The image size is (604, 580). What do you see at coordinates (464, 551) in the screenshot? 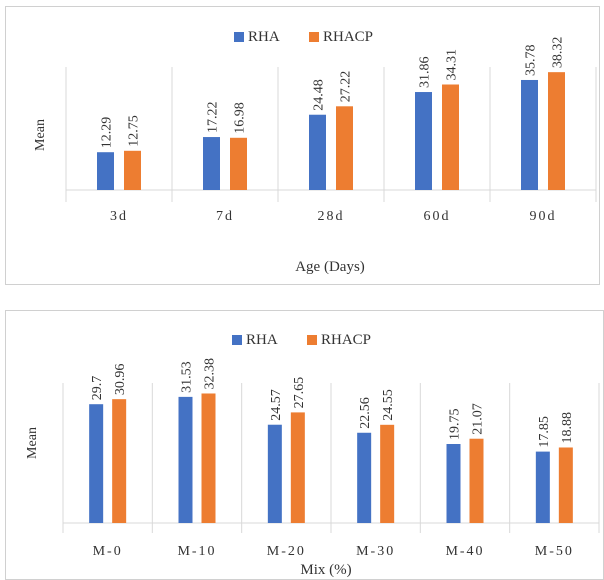
I see `x-tick-label: M-40` at bounding box center [464, 551].